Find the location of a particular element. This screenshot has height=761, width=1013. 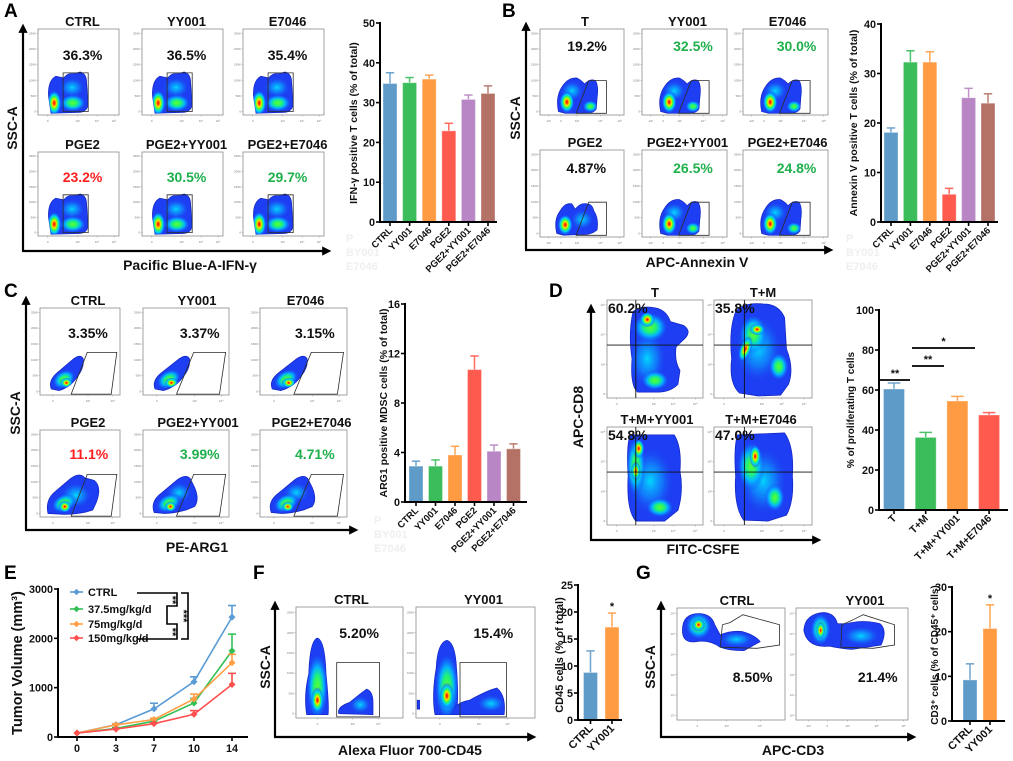

gate-percent: 3.15% is located at coordinates (315, 333).